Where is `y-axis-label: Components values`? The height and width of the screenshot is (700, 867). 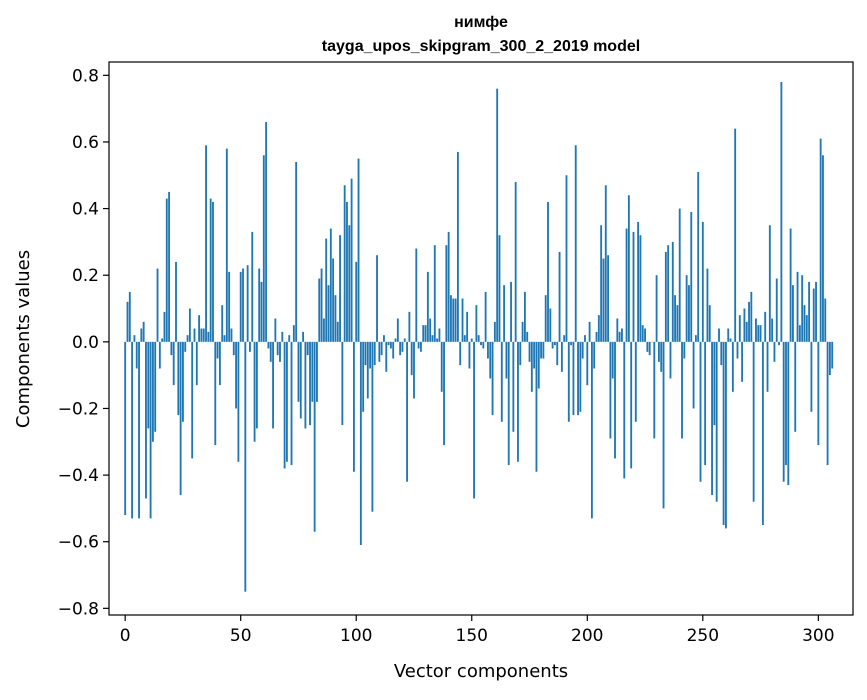 y-axis-label: Components values is located at coordinates (23, 339).